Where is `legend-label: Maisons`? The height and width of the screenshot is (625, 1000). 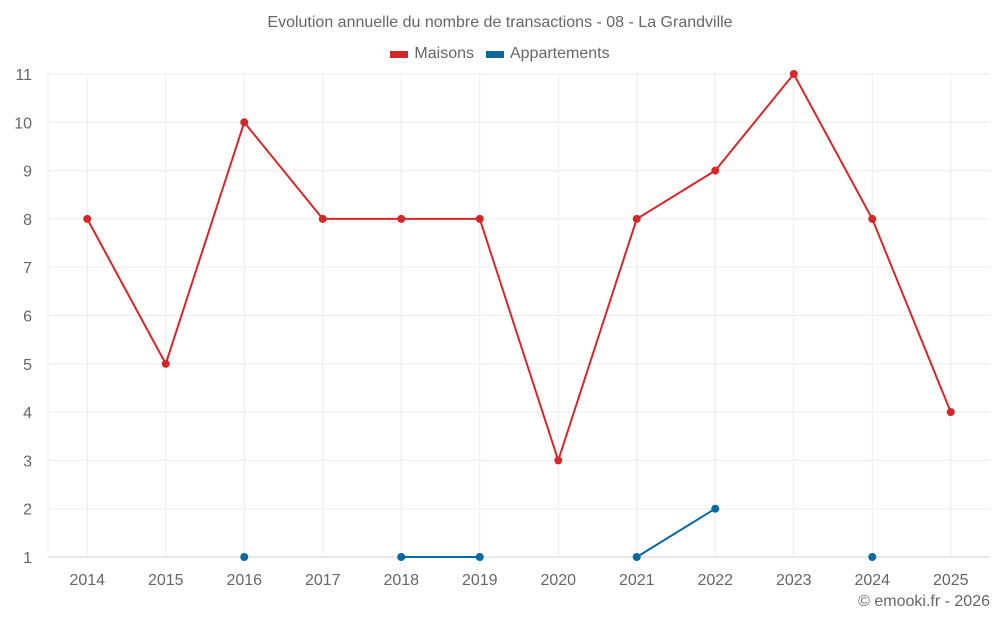 legend-label: Maisons is located at coordinates (444, 53).